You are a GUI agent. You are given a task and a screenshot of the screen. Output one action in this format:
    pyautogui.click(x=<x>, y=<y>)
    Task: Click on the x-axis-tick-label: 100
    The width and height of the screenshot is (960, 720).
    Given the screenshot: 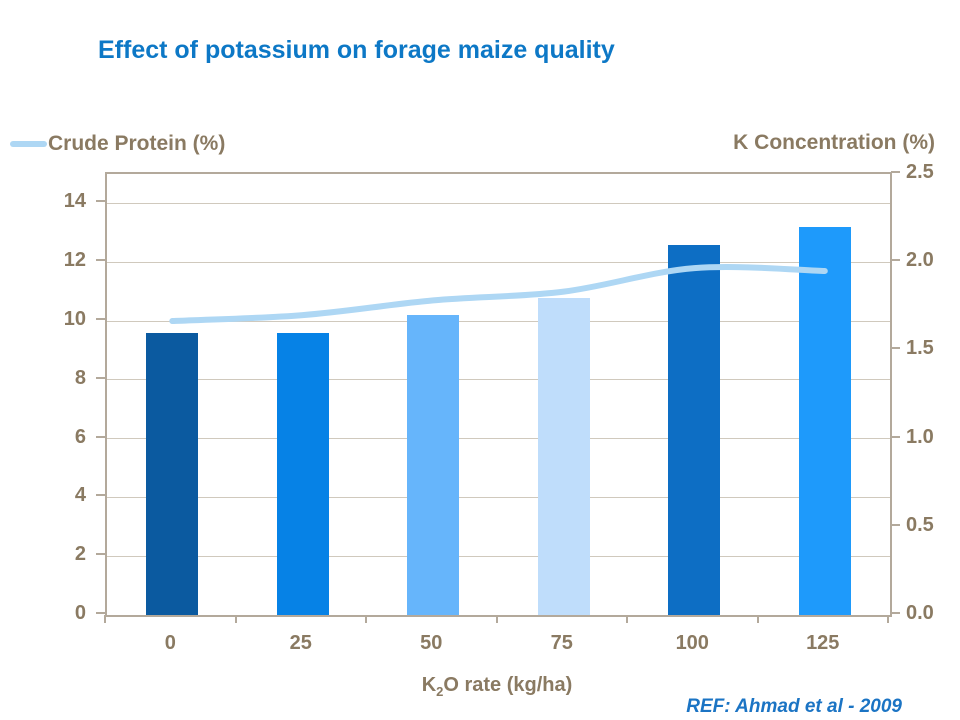 What is the action you would take?
    pyautogui.click(x=692, y=643)
    